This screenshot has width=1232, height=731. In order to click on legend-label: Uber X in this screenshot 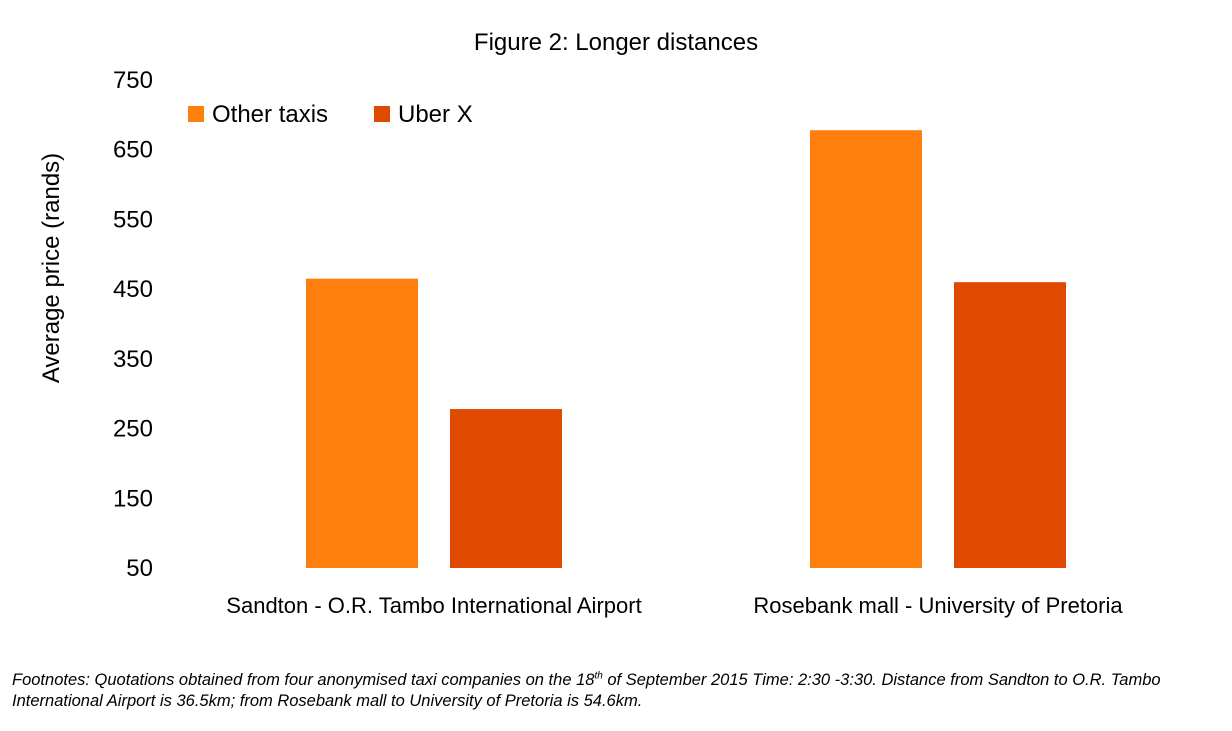, I will do `click(435, 114)`.